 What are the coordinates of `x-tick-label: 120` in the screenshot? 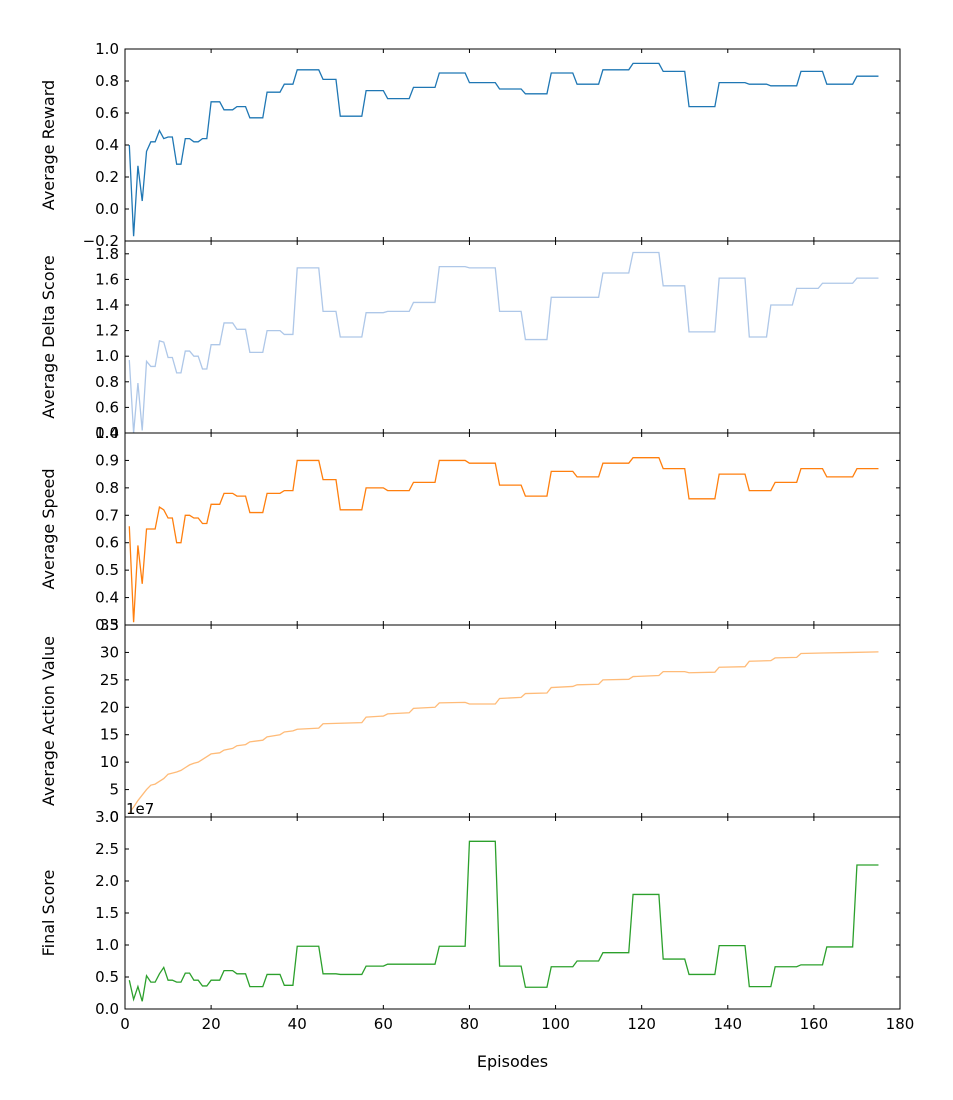 It's located at (641, 1024).